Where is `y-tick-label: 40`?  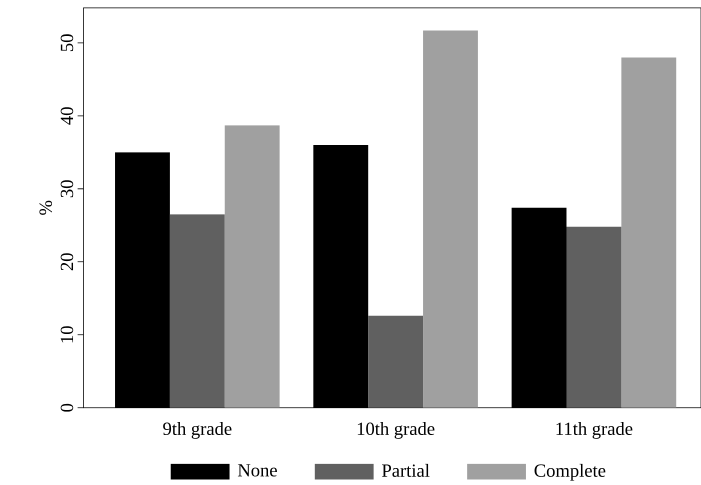 y-tick-label: 40 is located at coordinates (67, 116).